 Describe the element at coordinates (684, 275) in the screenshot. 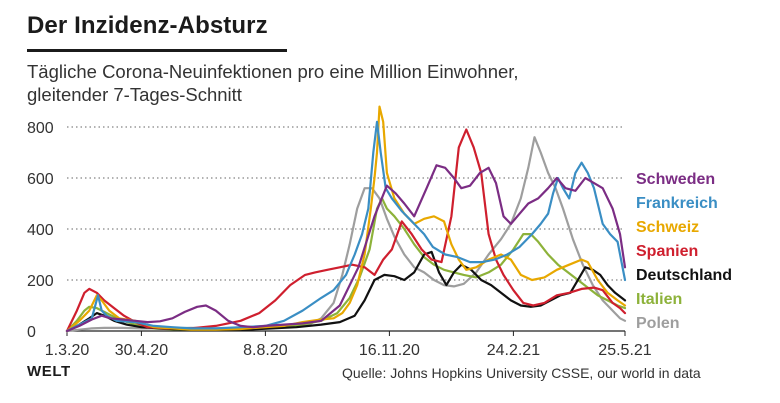

I see `legend-item-deutschland: Deutschland` at that location.